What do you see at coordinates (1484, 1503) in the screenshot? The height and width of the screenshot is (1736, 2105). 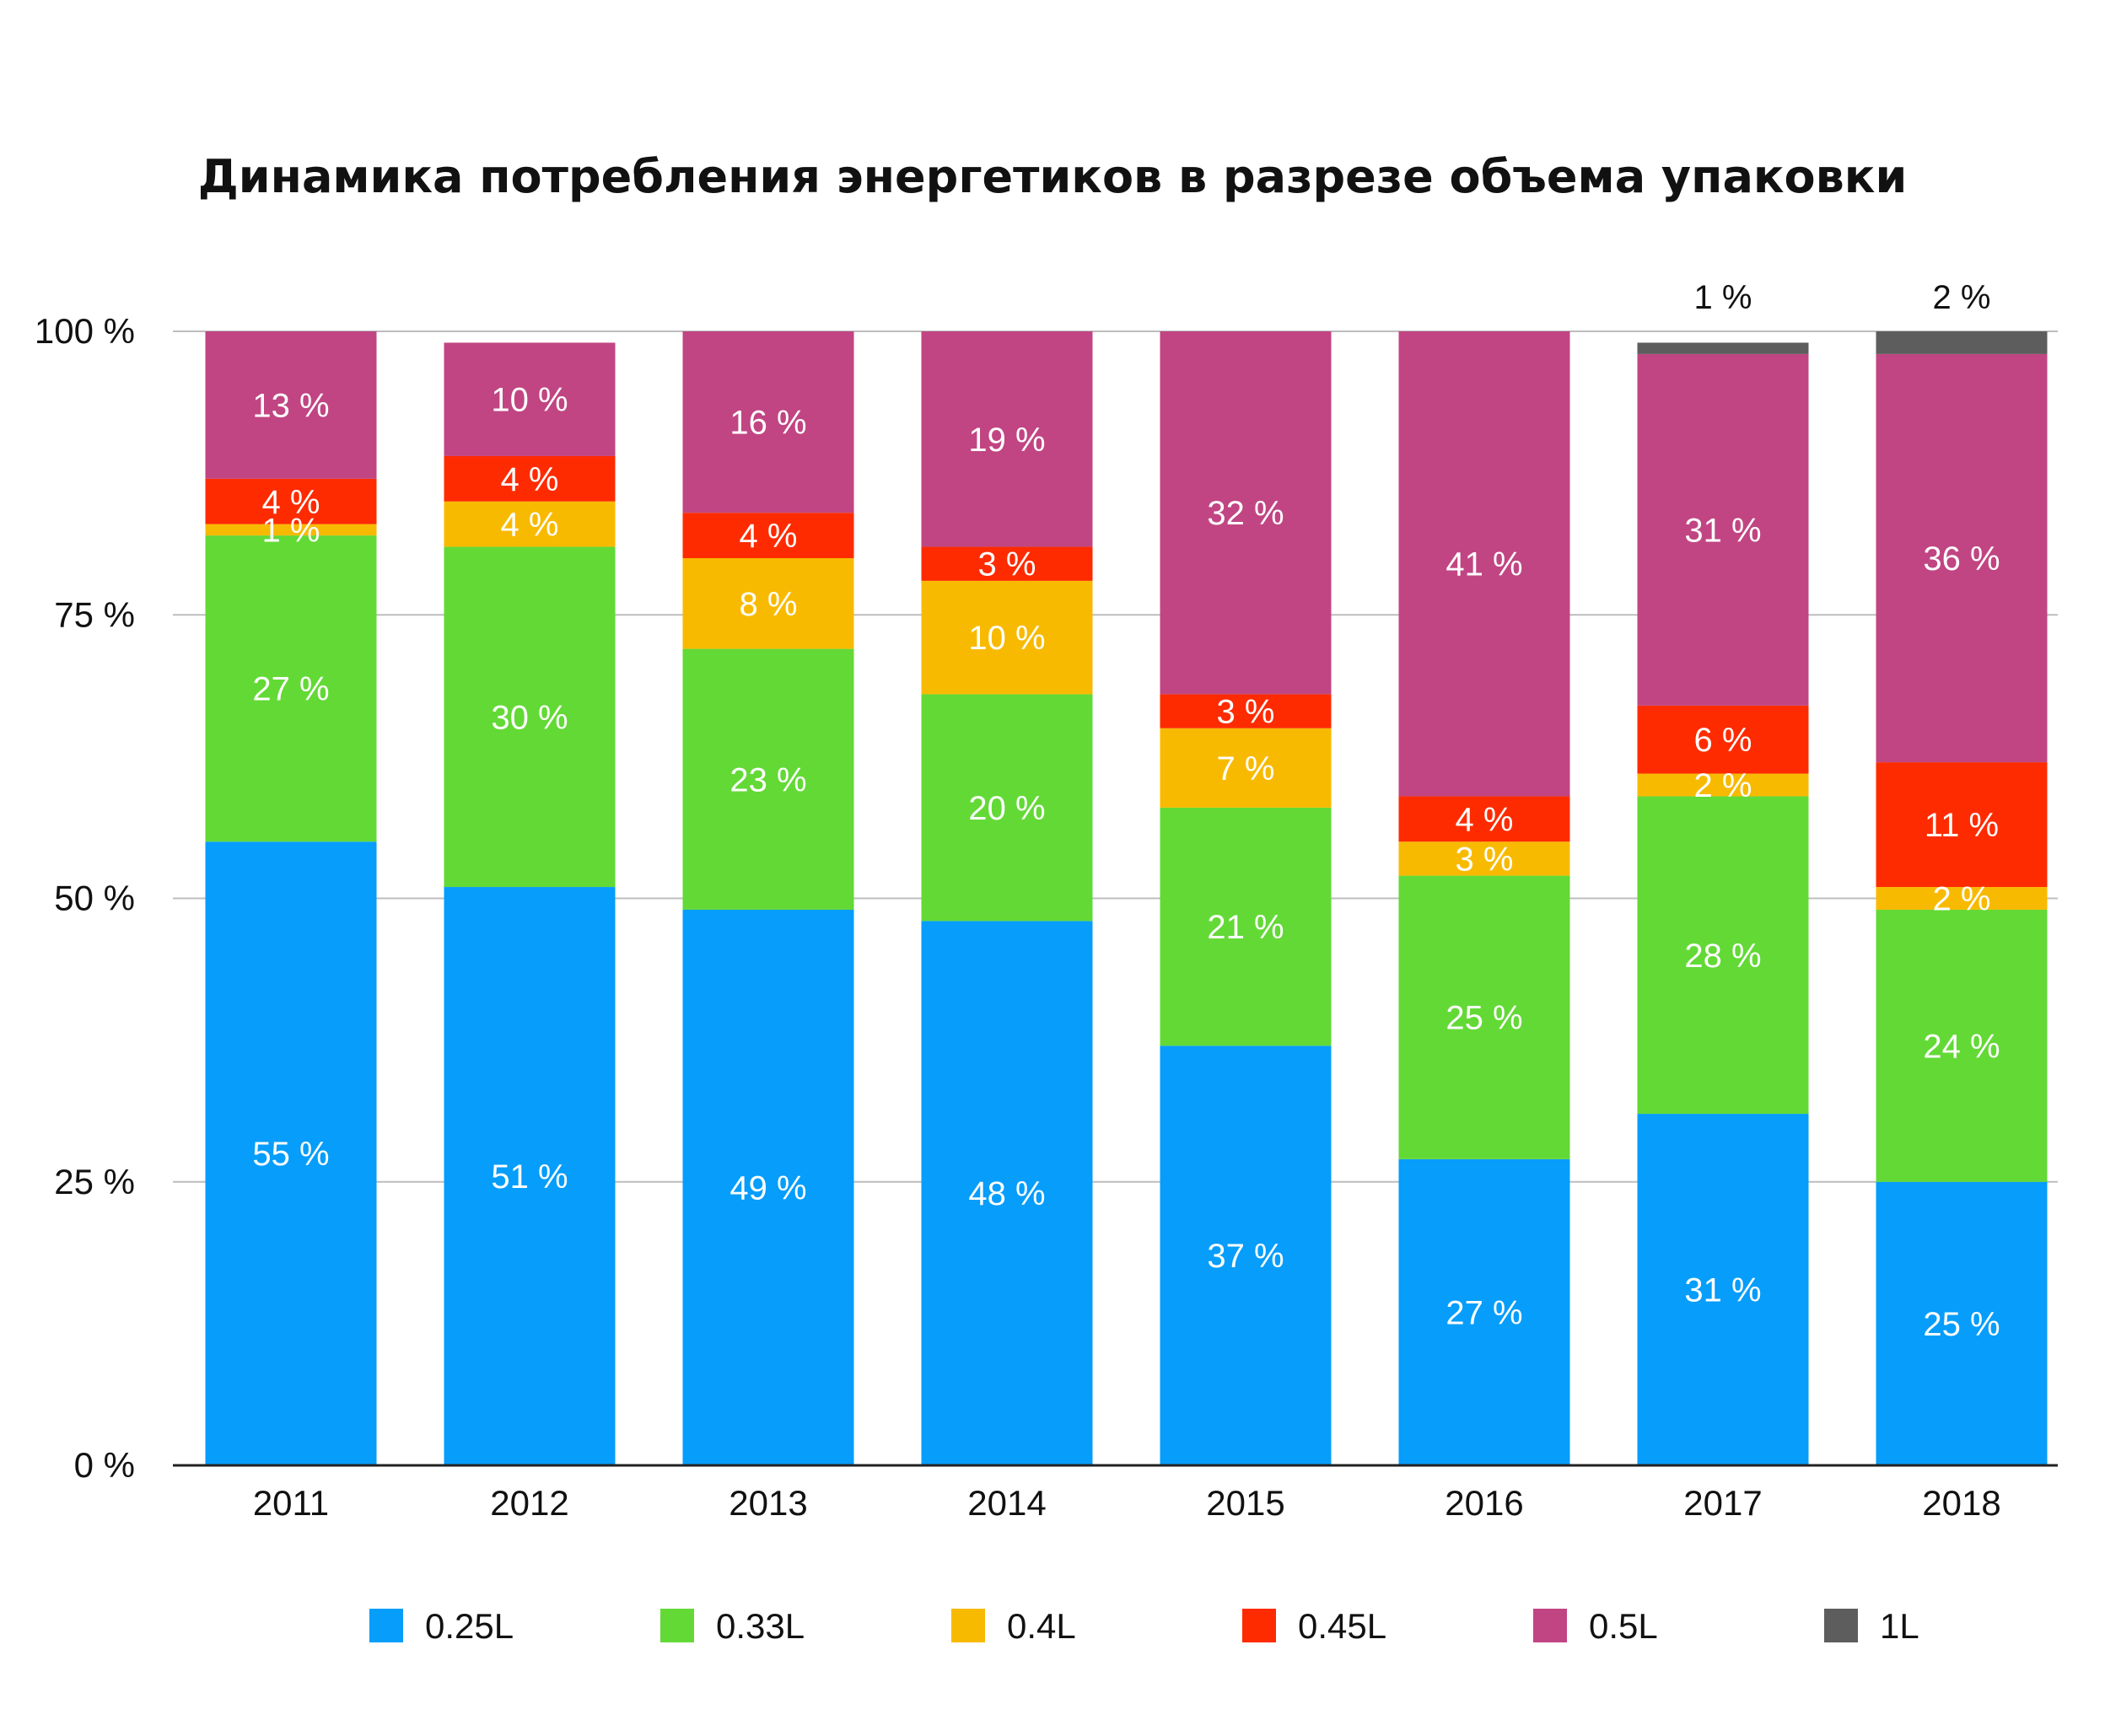 I see `x-tick-label: 2016` at bounding box center [1484, 1503].